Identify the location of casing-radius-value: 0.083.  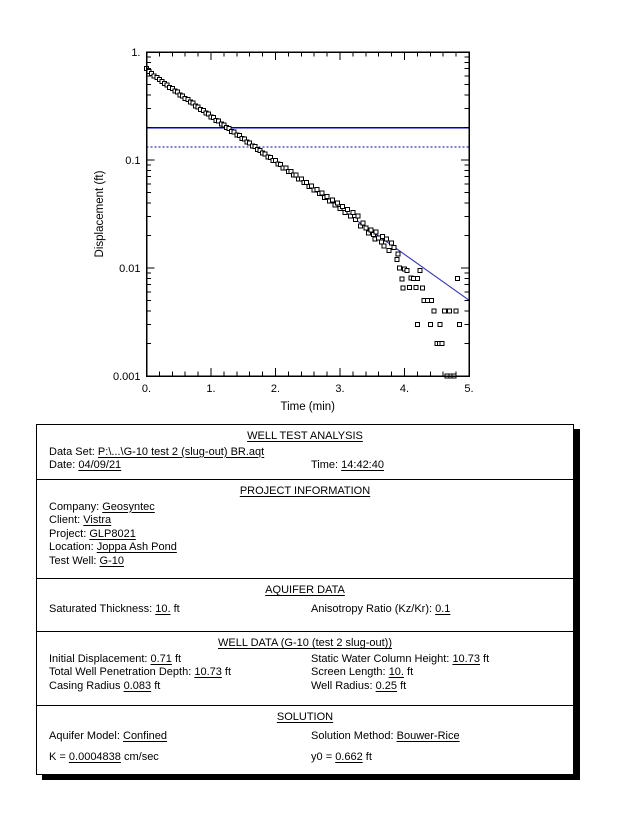
(137, 685).